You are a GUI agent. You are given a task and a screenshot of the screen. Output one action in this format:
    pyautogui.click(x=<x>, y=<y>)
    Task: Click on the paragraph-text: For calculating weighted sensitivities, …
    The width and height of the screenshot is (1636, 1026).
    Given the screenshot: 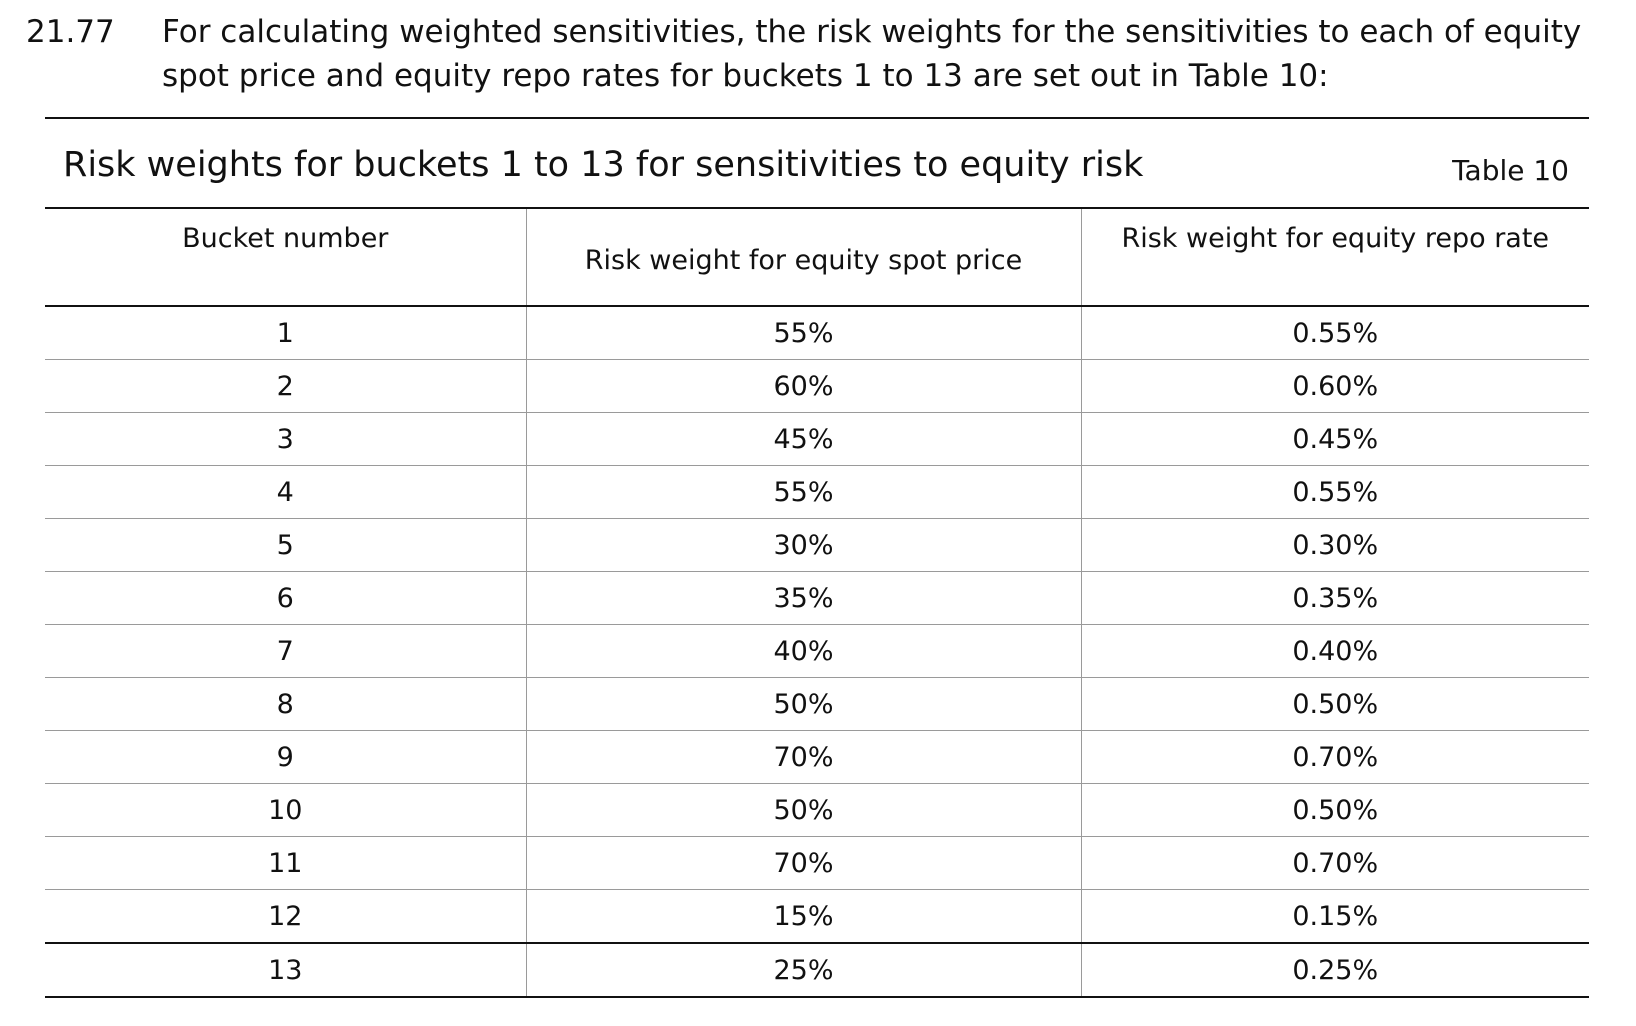 What is the action you would take?
    pyautogui.click(x=872, y=54)
    